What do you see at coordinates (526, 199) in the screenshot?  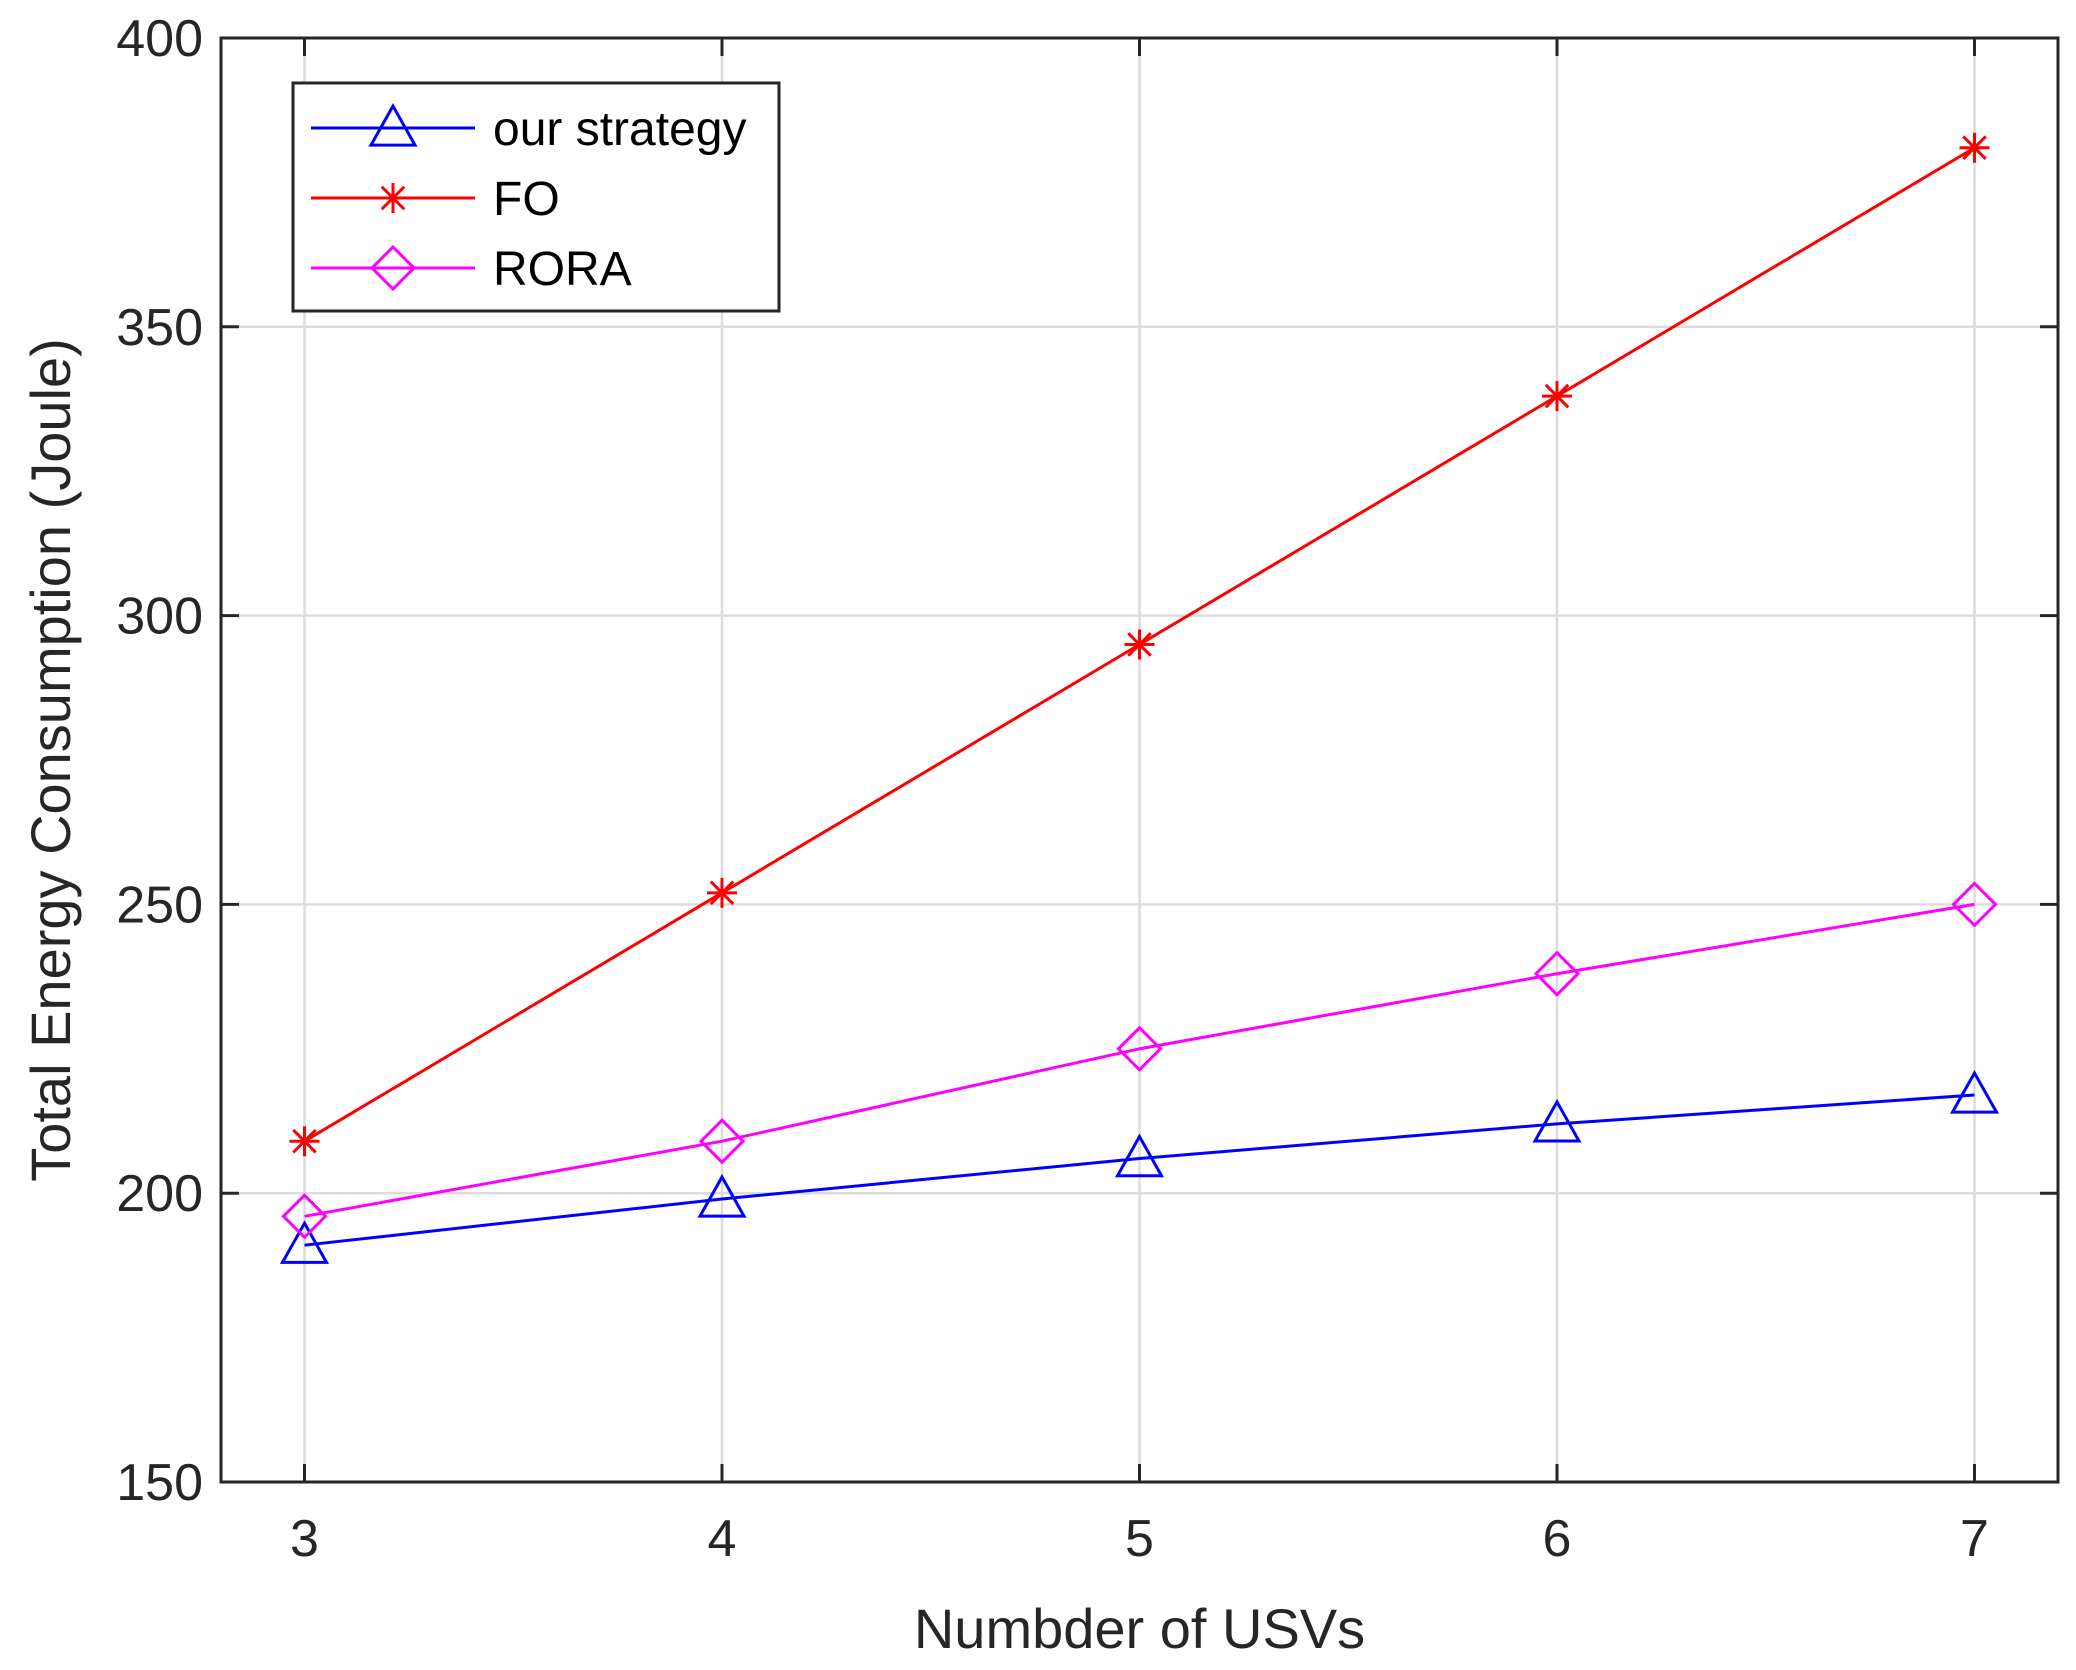 I see `legend-label: FO` at bounding box center [526, 199].